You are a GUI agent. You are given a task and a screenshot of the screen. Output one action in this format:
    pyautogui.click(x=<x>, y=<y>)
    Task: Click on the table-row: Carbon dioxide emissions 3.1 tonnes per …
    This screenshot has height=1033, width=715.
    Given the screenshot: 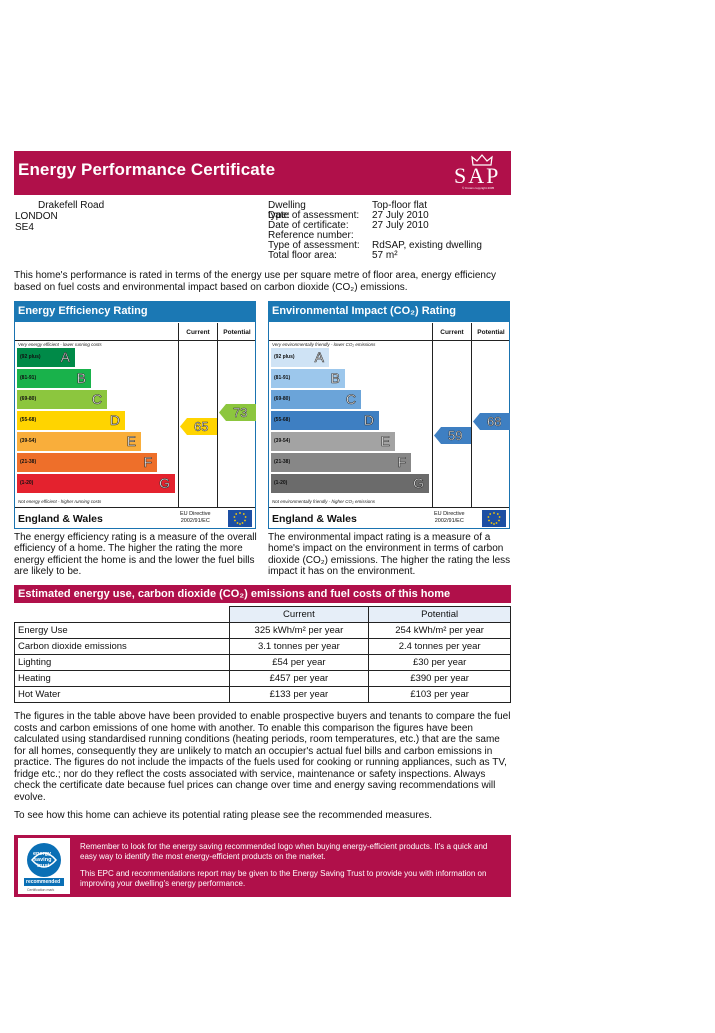 What is the action you would take?
    pyautogui.click(x=262, y=646)
    